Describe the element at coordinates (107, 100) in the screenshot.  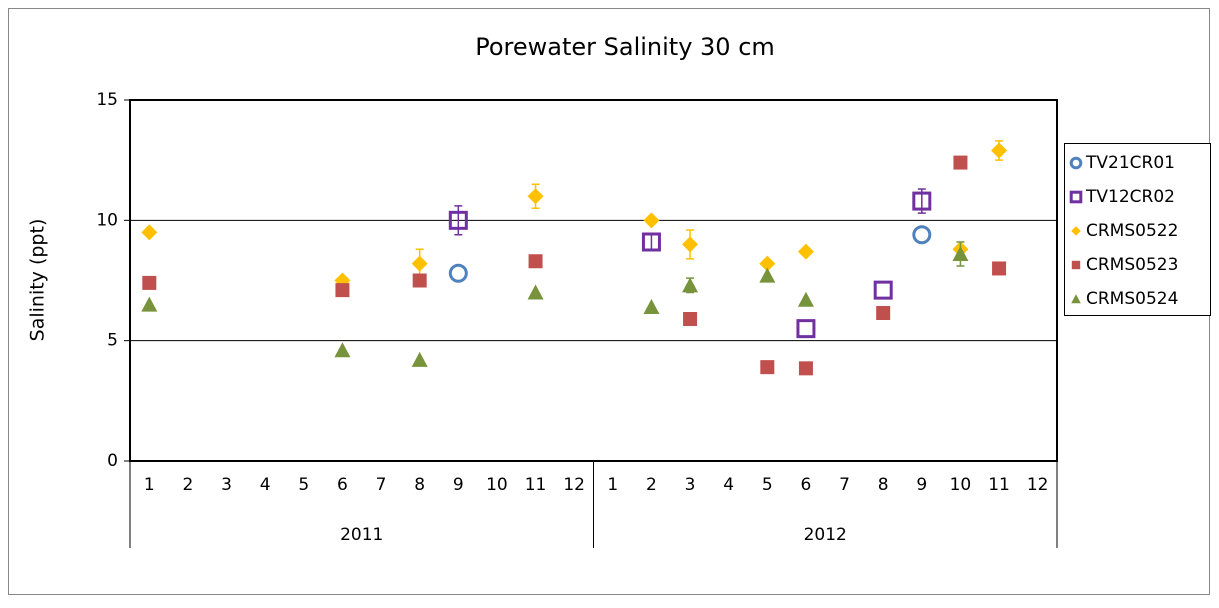
I see `y-tick-label: 15` at that location.